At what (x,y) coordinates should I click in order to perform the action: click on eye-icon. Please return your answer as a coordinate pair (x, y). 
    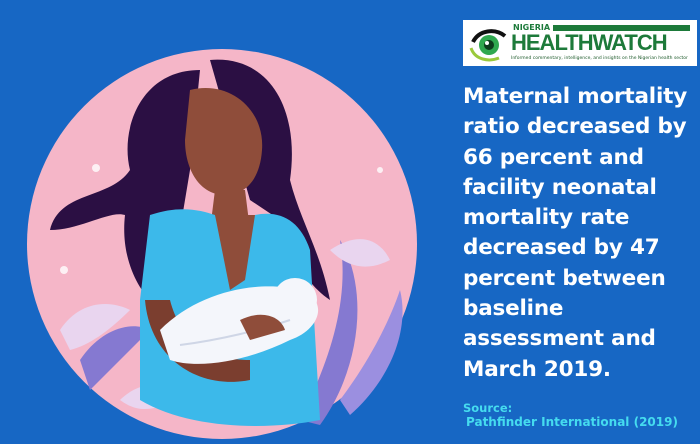
    Looking at the image, I should click on (488, 45).